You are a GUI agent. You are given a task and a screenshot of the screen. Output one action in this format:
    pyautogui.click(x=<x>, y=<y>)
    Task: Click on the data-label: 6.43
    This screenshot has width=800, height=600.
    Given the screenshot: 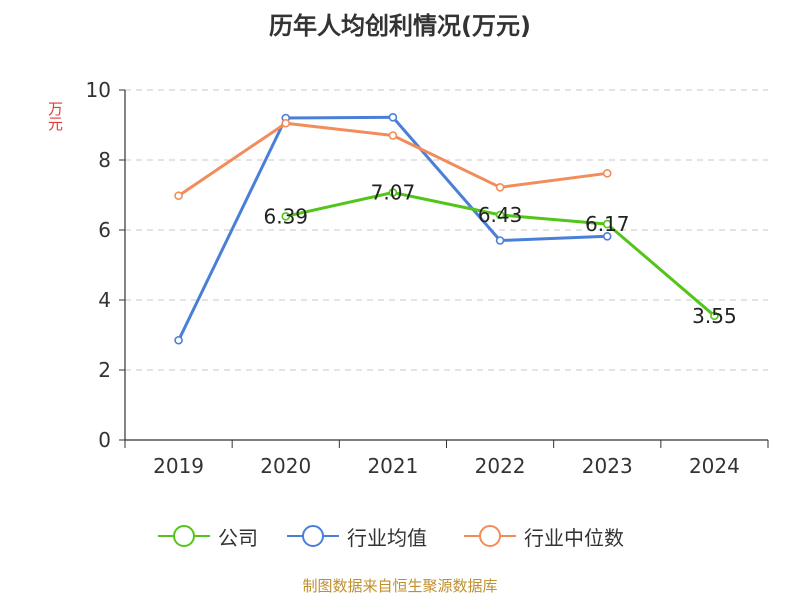 What is the action you would take?
    pyautogui.click(x=500, y=215)
    